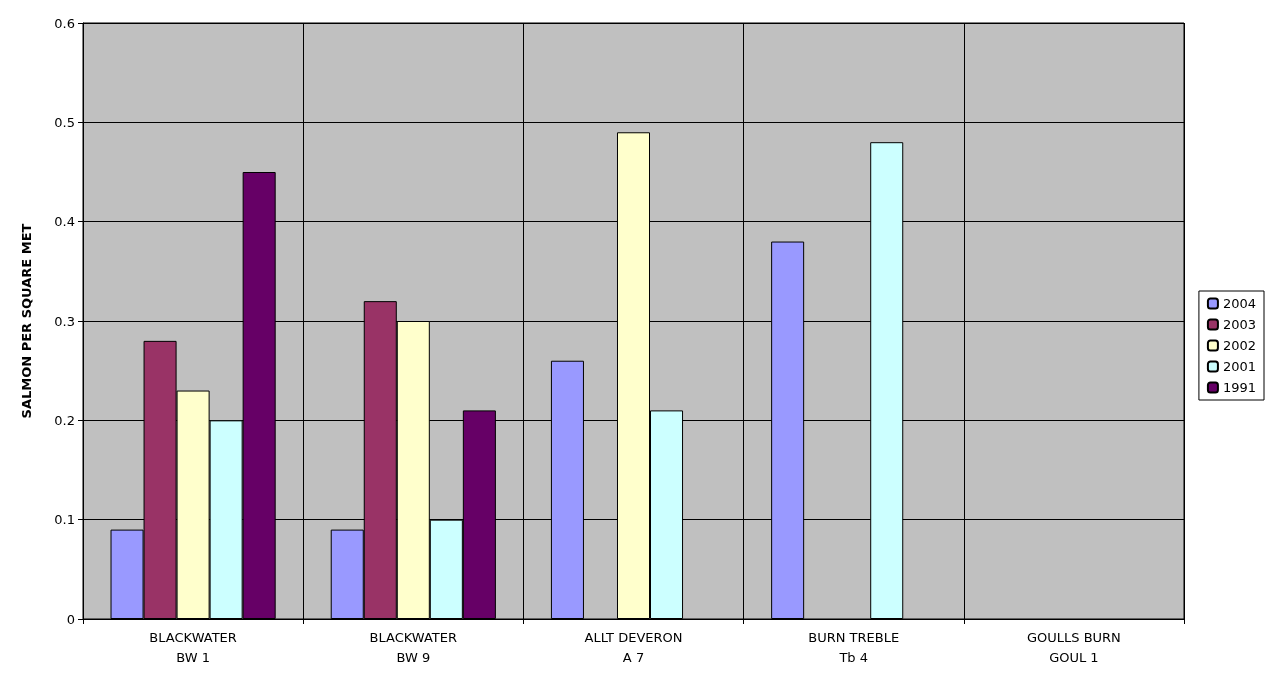 This screenshot has height=691, width=1280. Describe the element at coordinates (64, 321) in the screenshot. I see `y-tick-label: 0.3` at that location.